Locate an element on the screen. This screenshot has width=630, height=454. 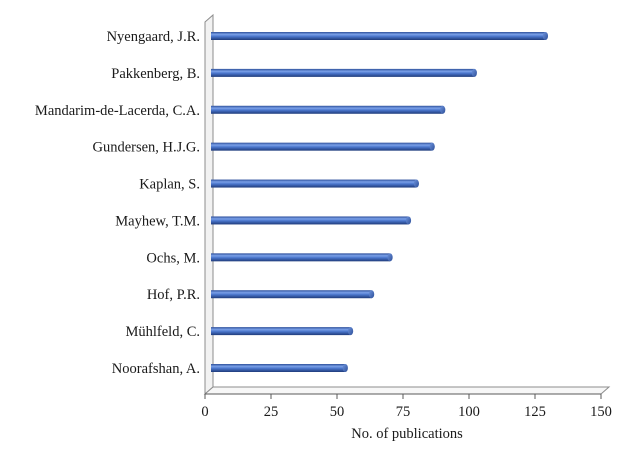
x-tick-label: 50 is located at coordinates (337, 412).